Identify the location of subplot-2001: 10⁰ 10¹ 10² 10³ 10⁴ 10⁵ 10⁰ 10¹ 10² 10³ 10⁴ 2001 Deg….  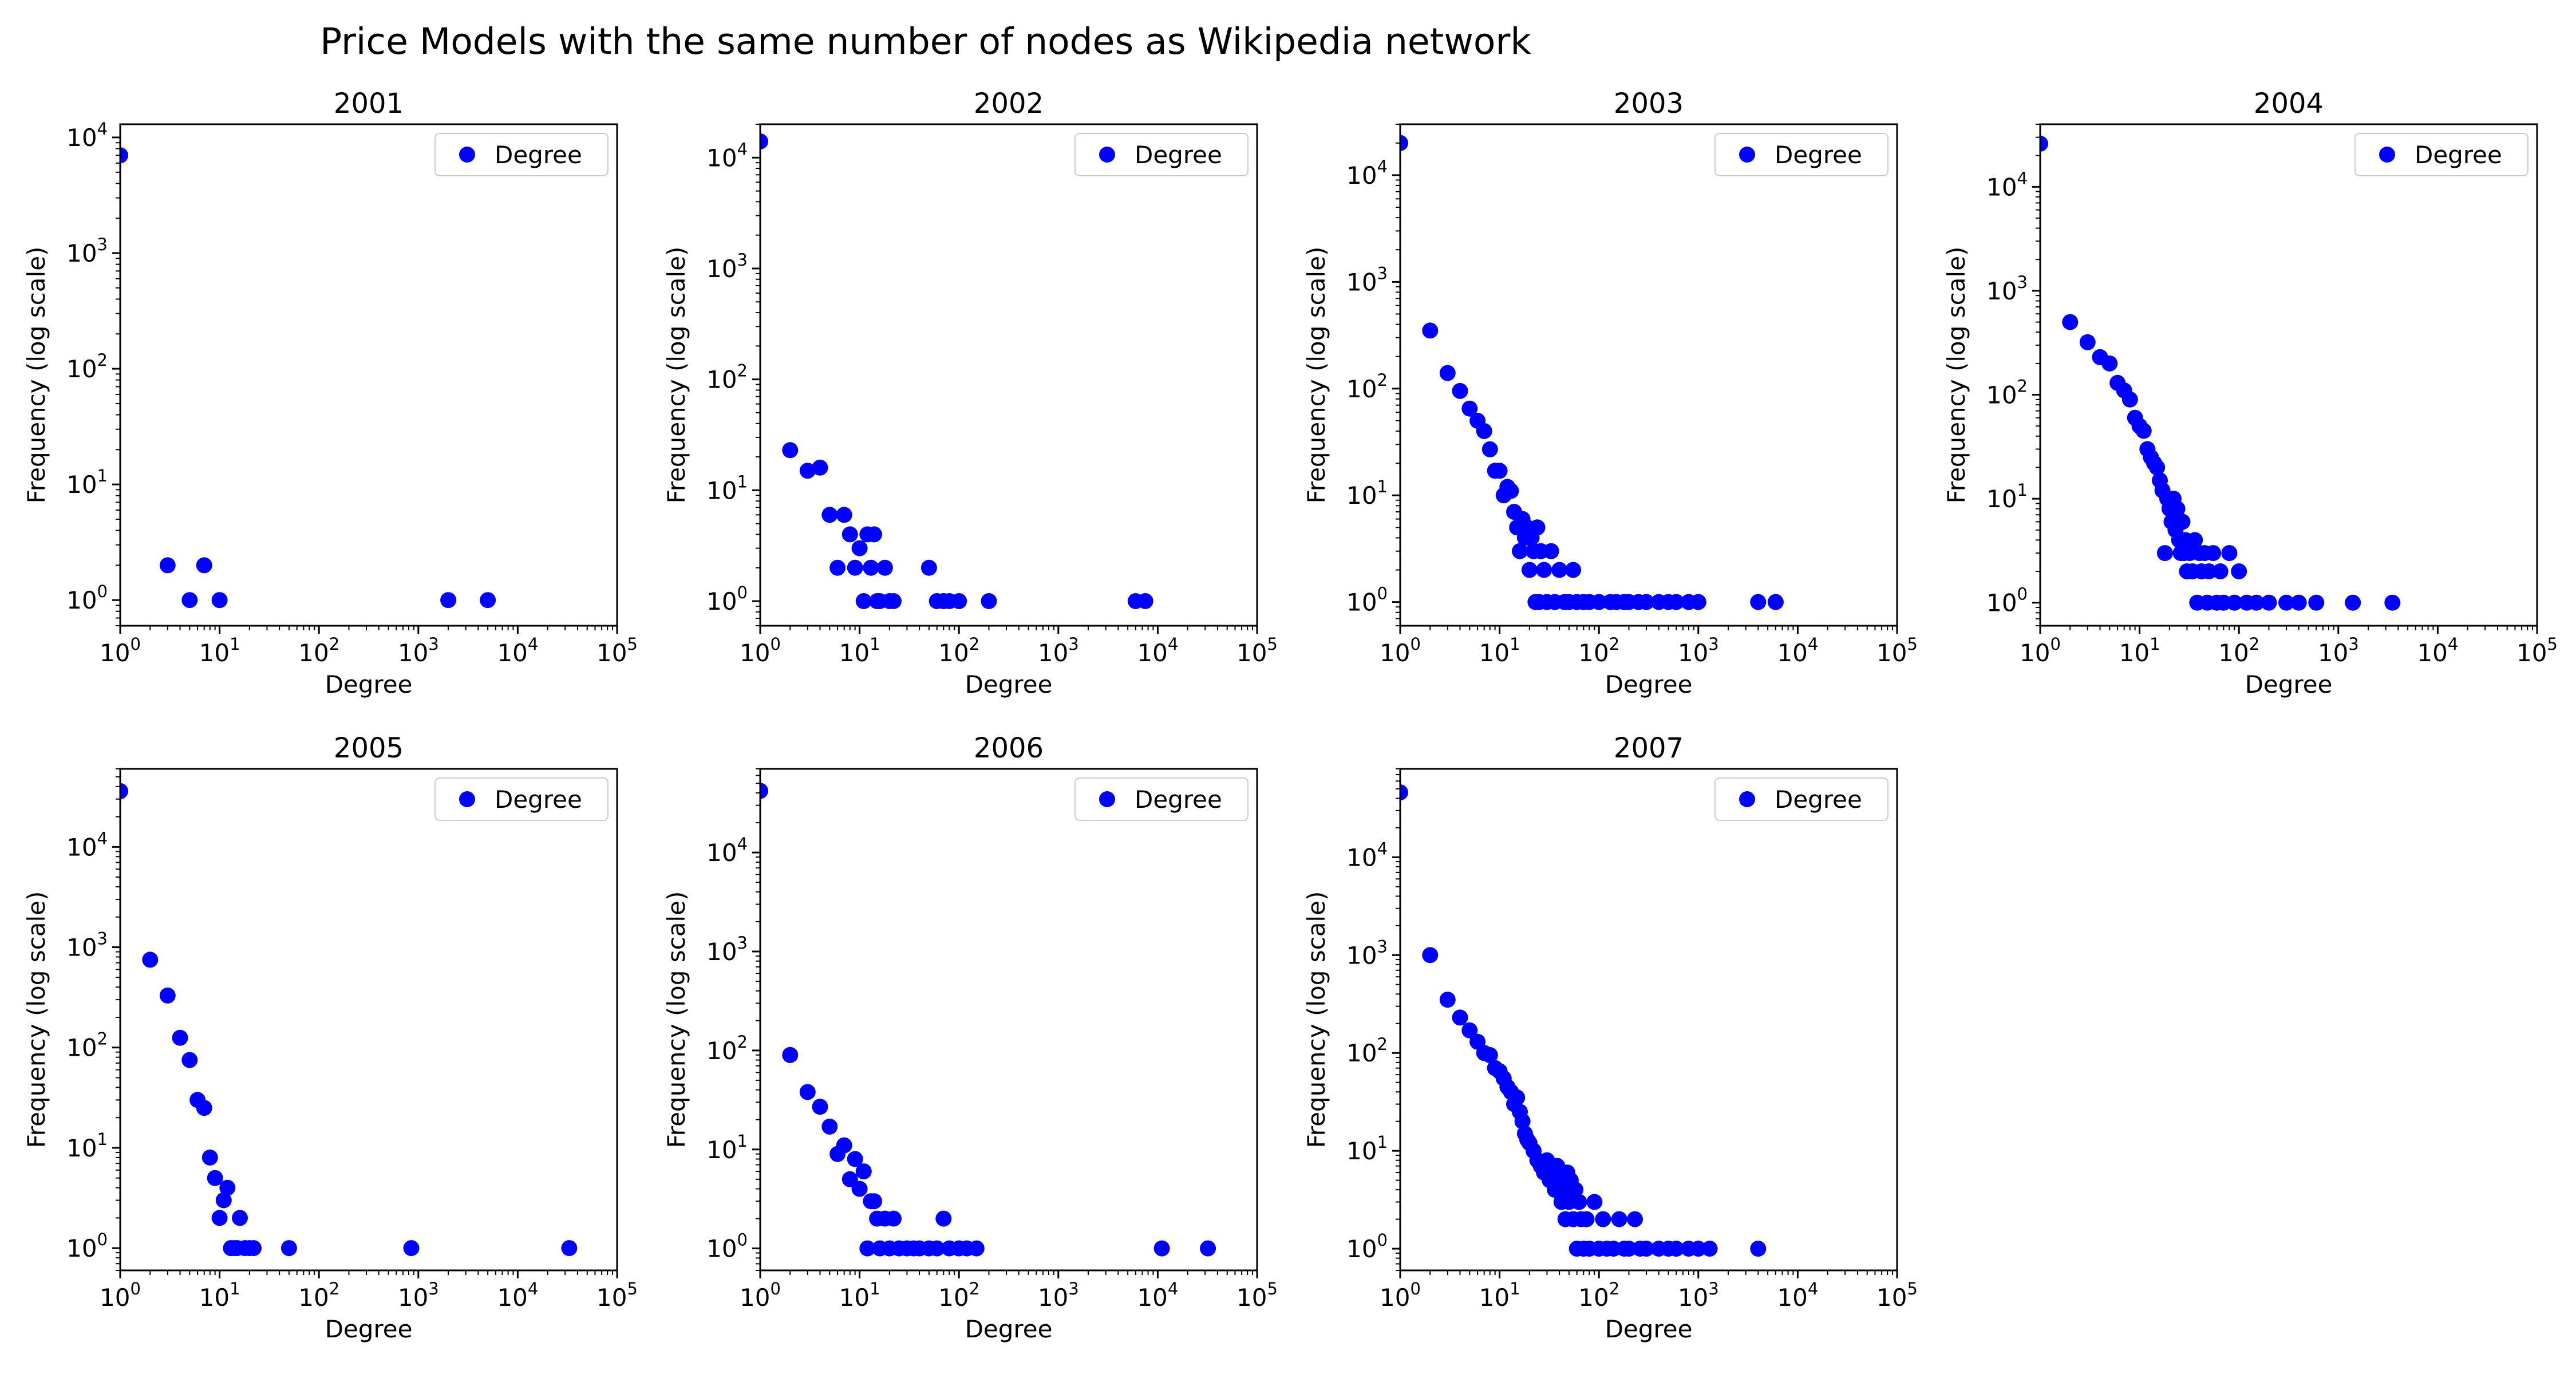
(330, 393).